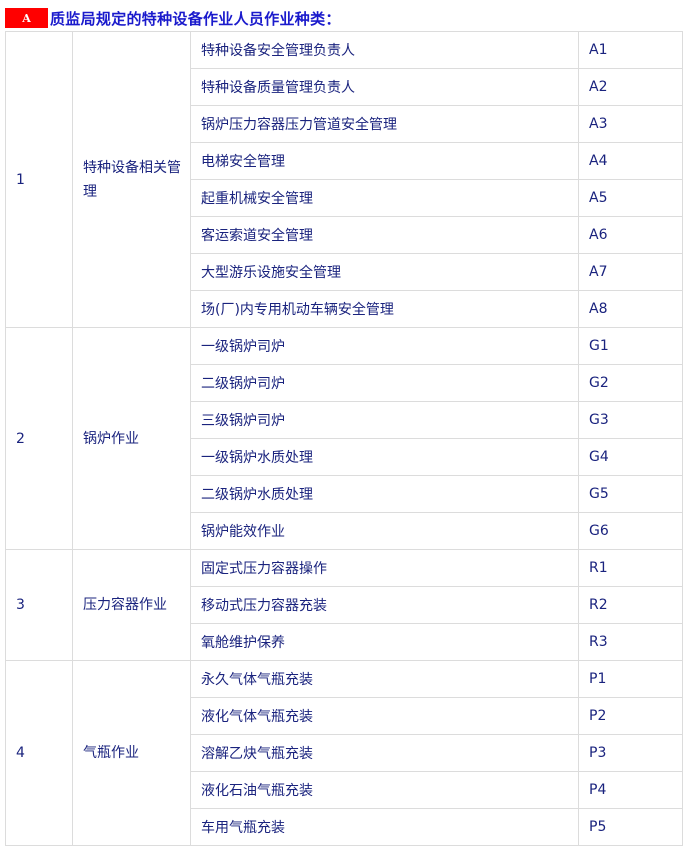 The width and height of the screenshot is (689, 846). What do you see at coordinates (630, 346) in the screenshot?
I see `operation-code: G1` at bounding box center [630, 346].